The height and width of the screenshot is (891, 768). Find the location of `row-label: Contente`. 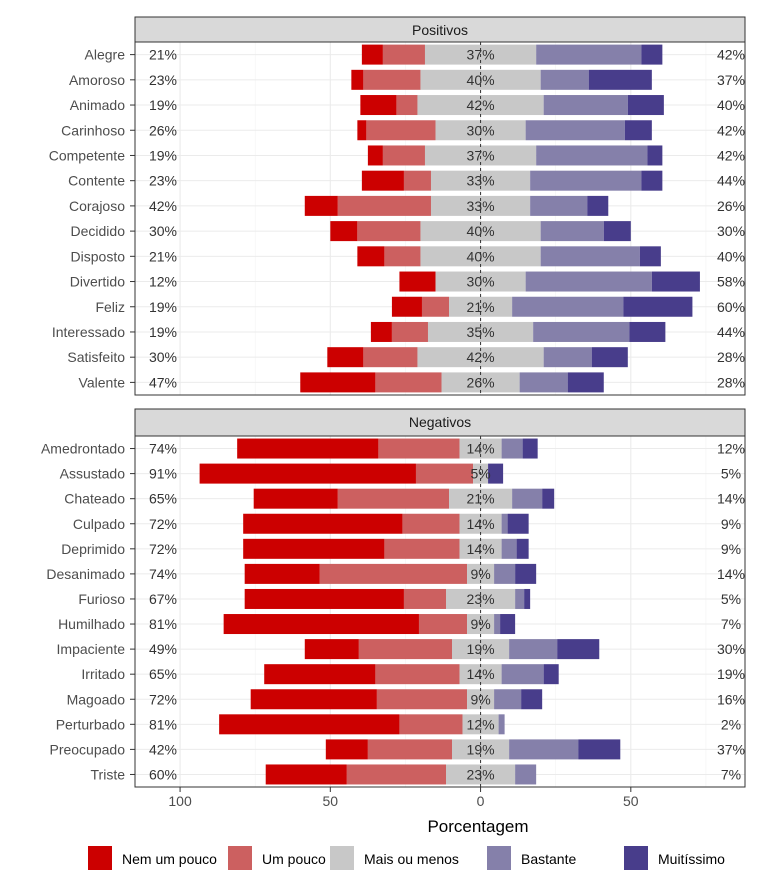

row-label: Contente is located at coordinates (96, 181).